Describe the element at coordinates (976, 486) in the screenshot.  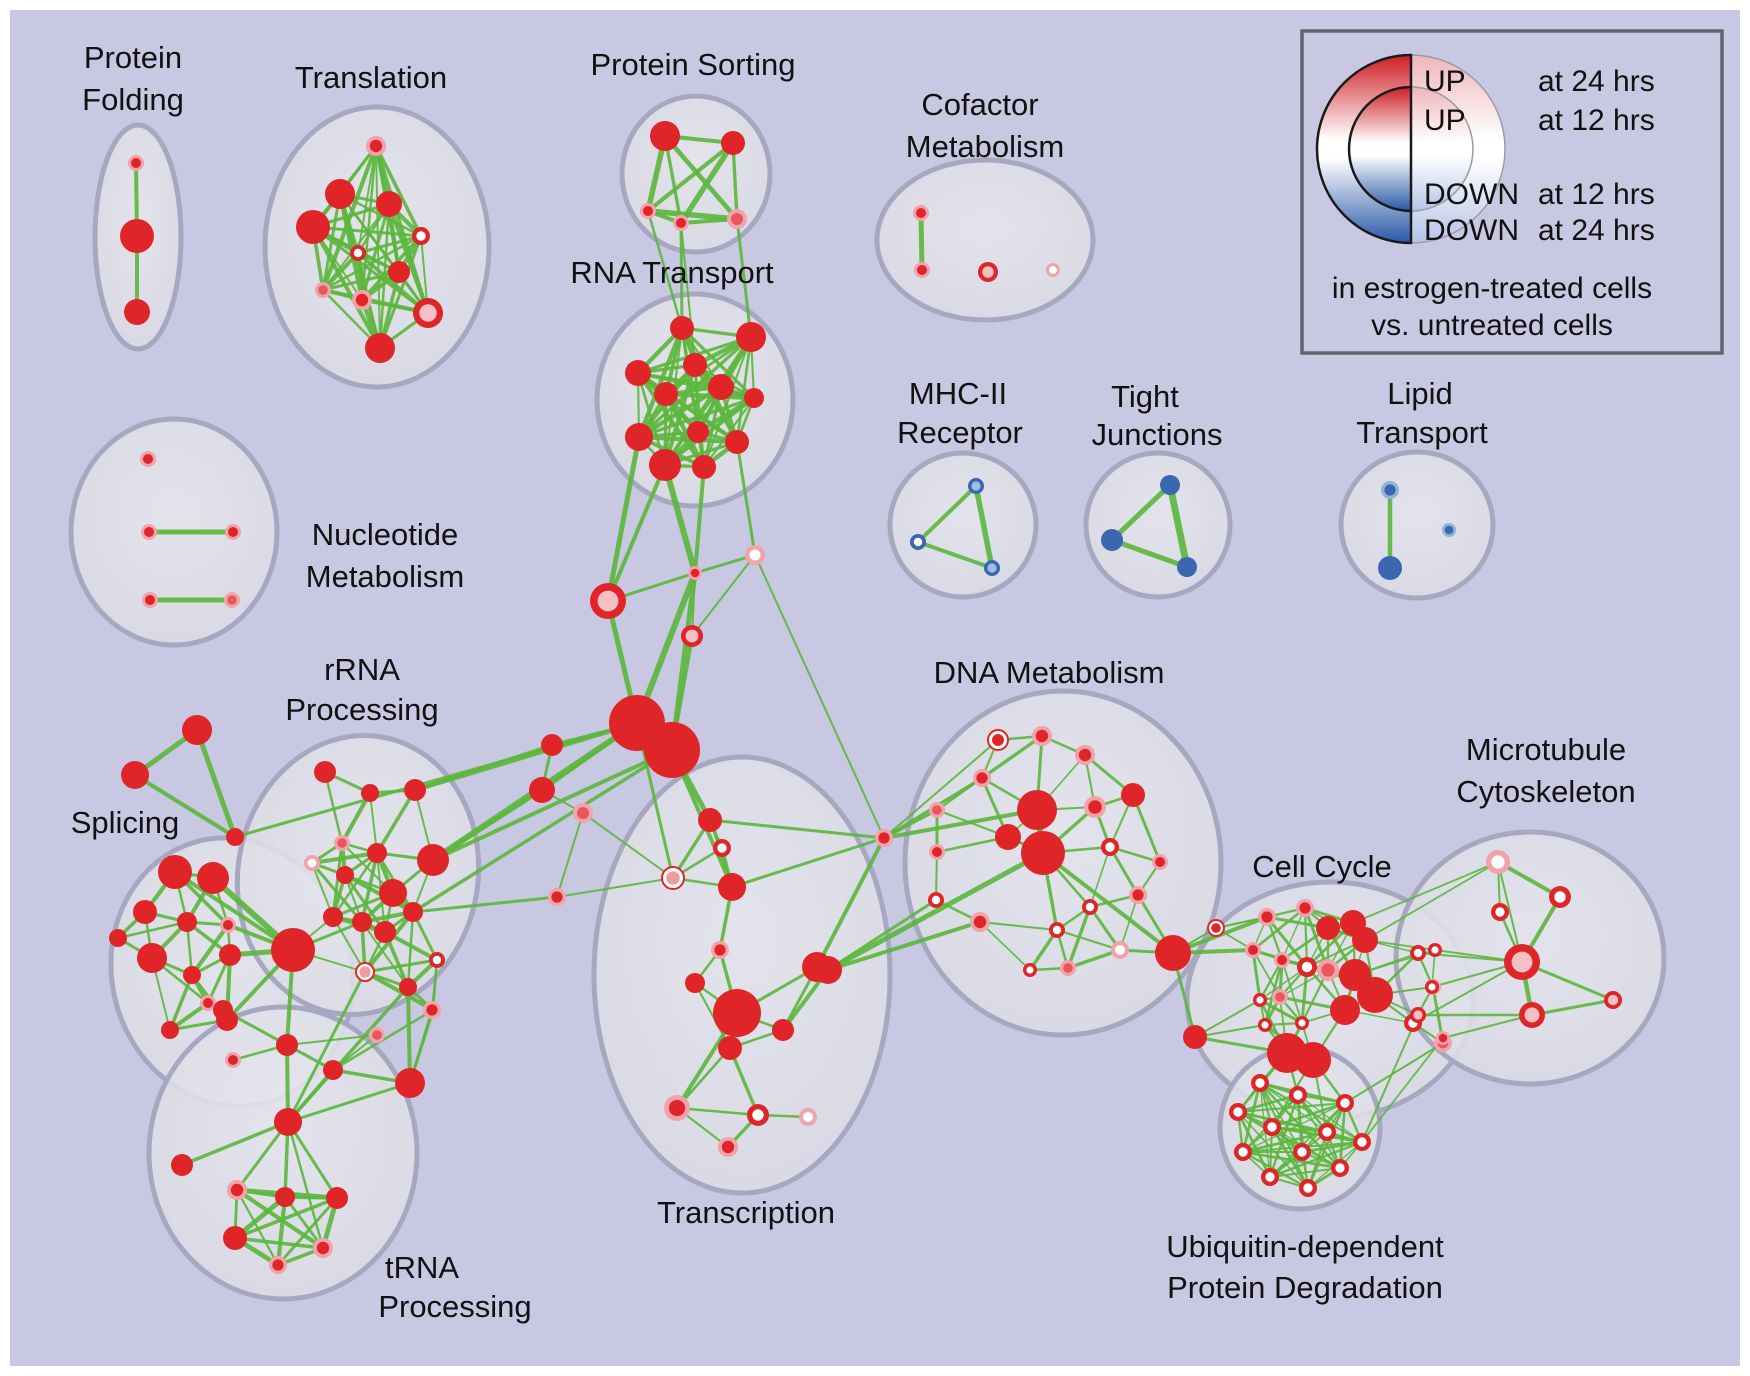
I see `node-m1-core` at that location.